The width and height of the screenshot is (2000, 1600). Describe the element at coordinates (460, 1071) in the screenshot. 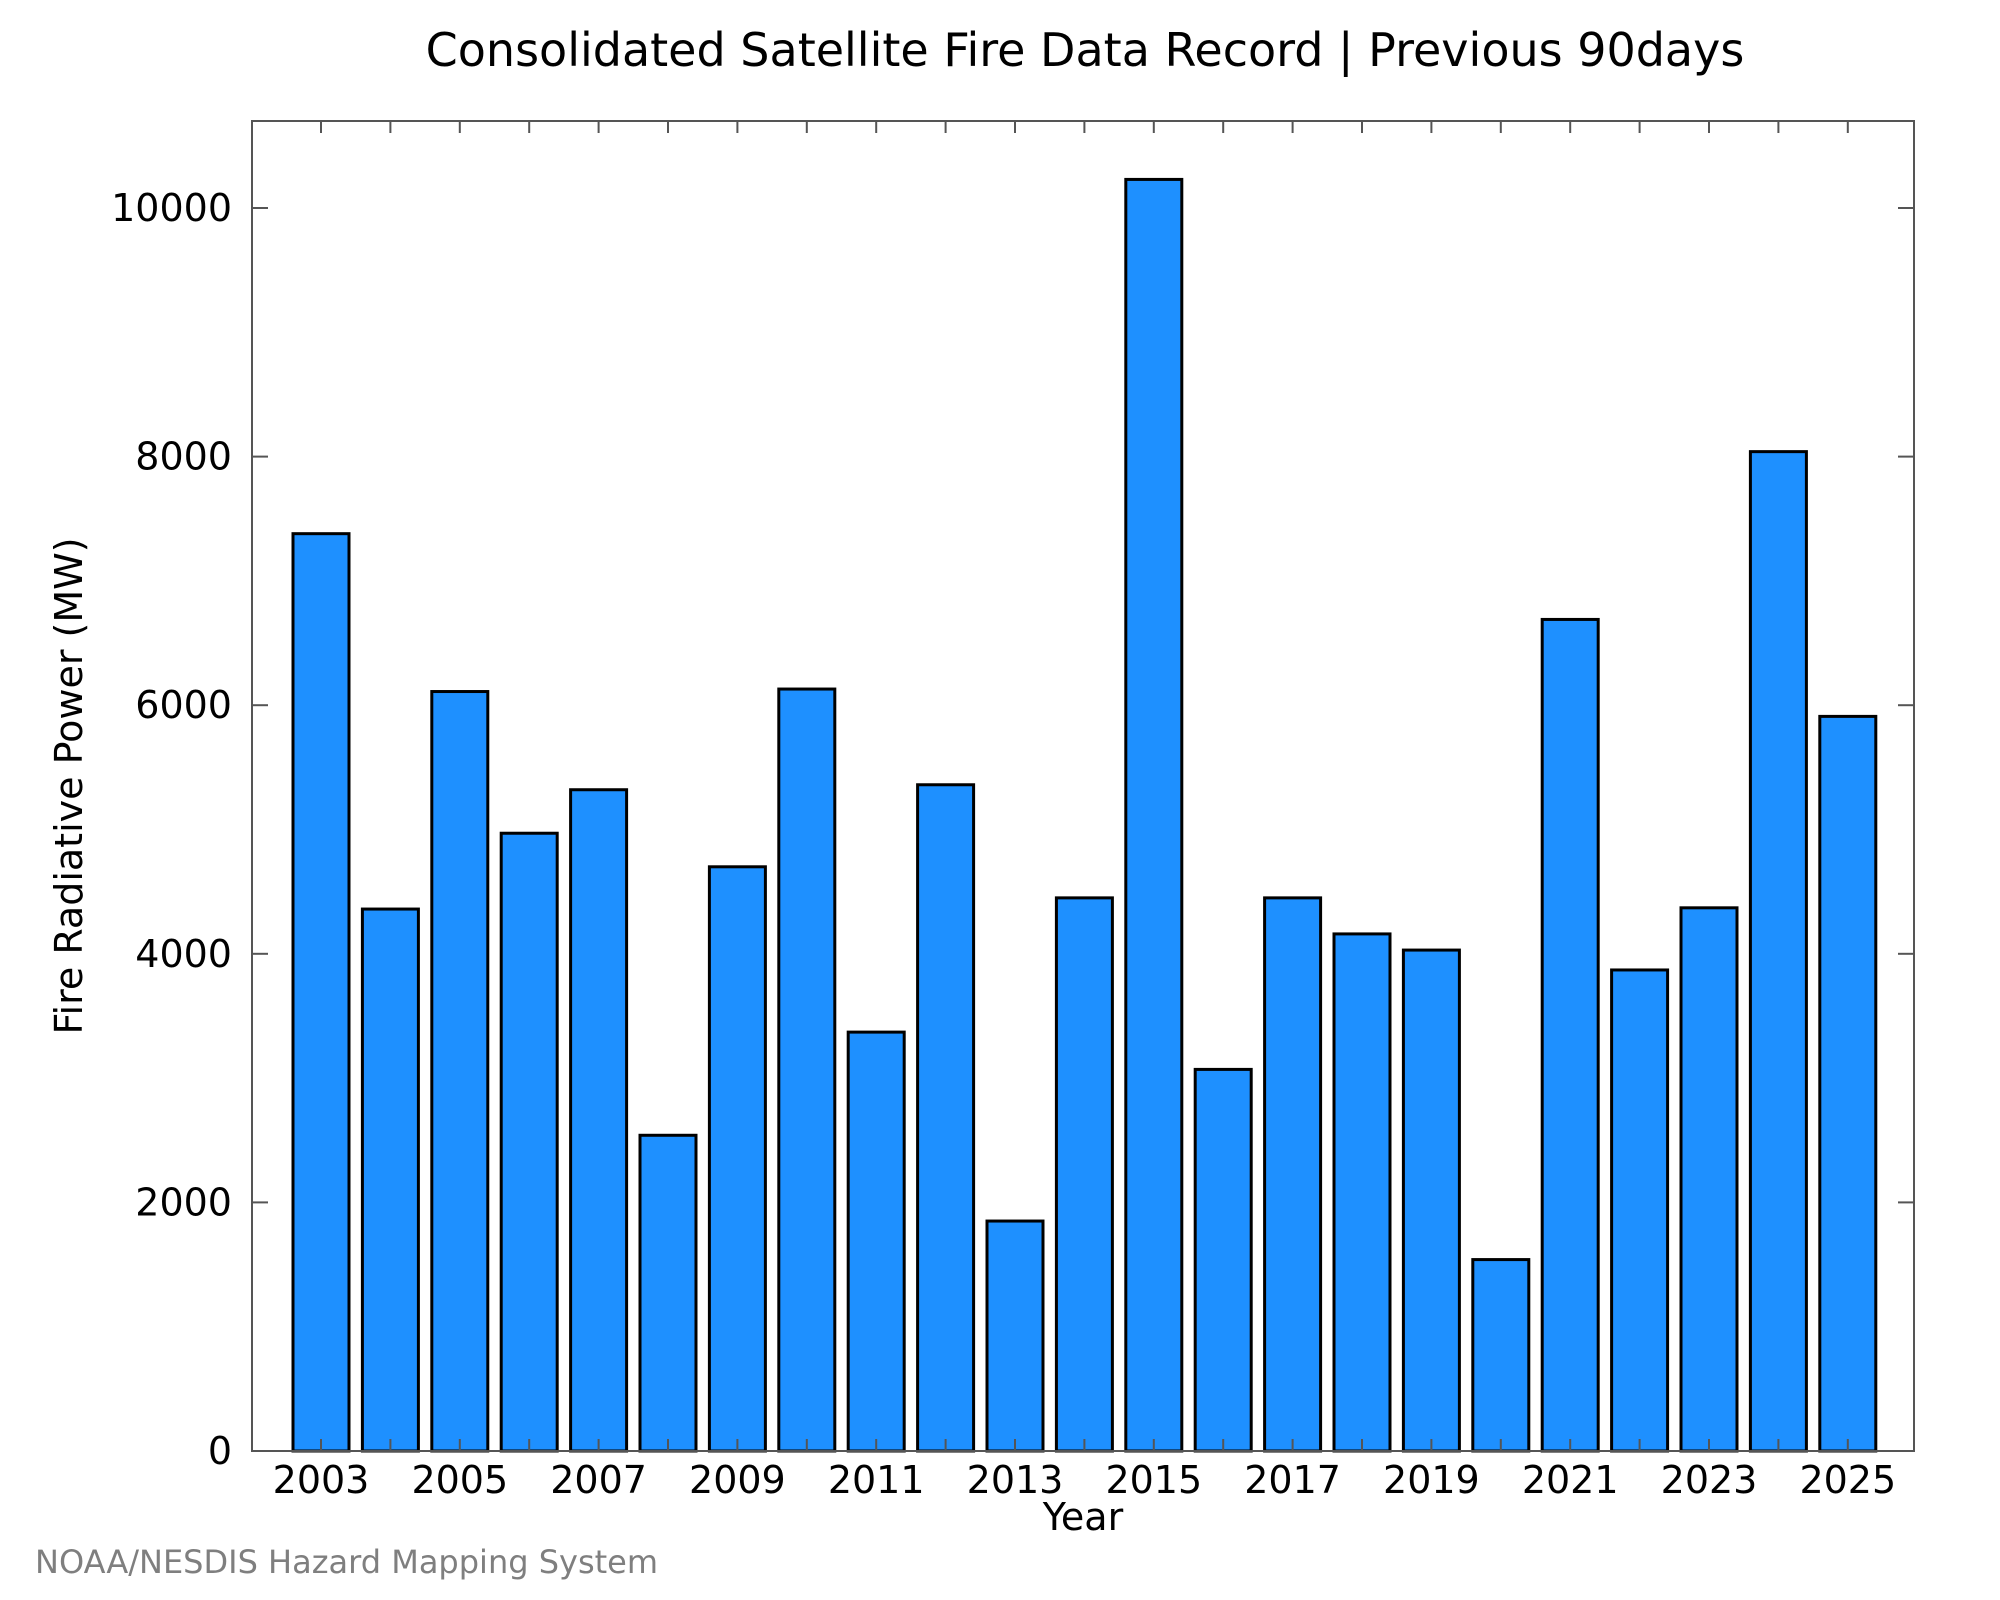

I see `bar-2005` at that location.